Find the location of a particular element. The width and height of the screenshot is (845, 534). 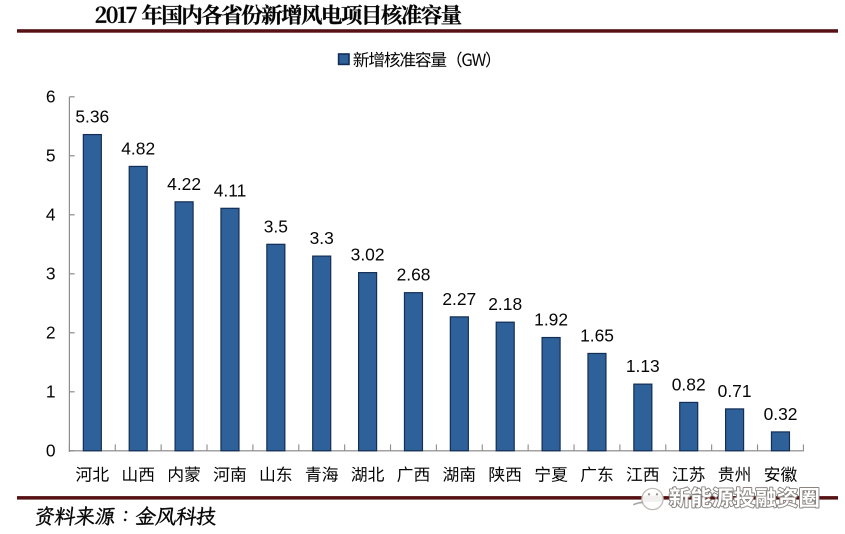

svg-text: 3.5 is located at coordinates (276, 226).